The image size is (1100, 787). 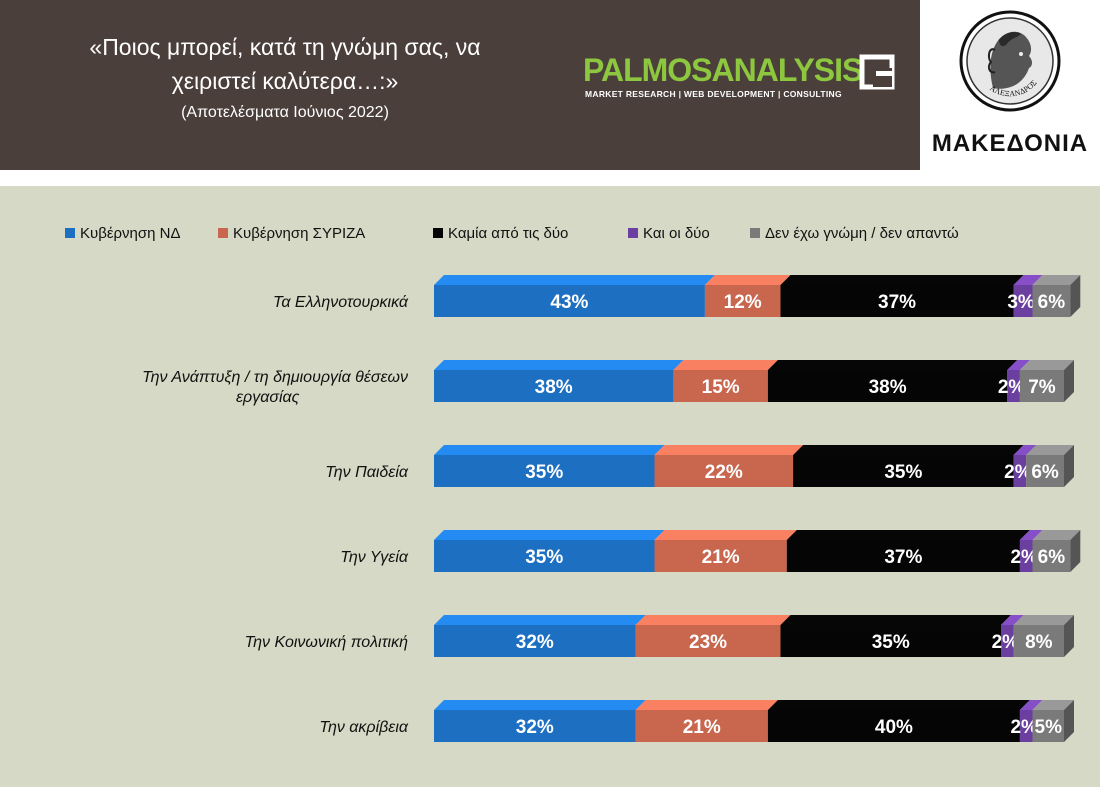 I want to click on data-label-1-3: 2%, so click(x=1012, y=387).